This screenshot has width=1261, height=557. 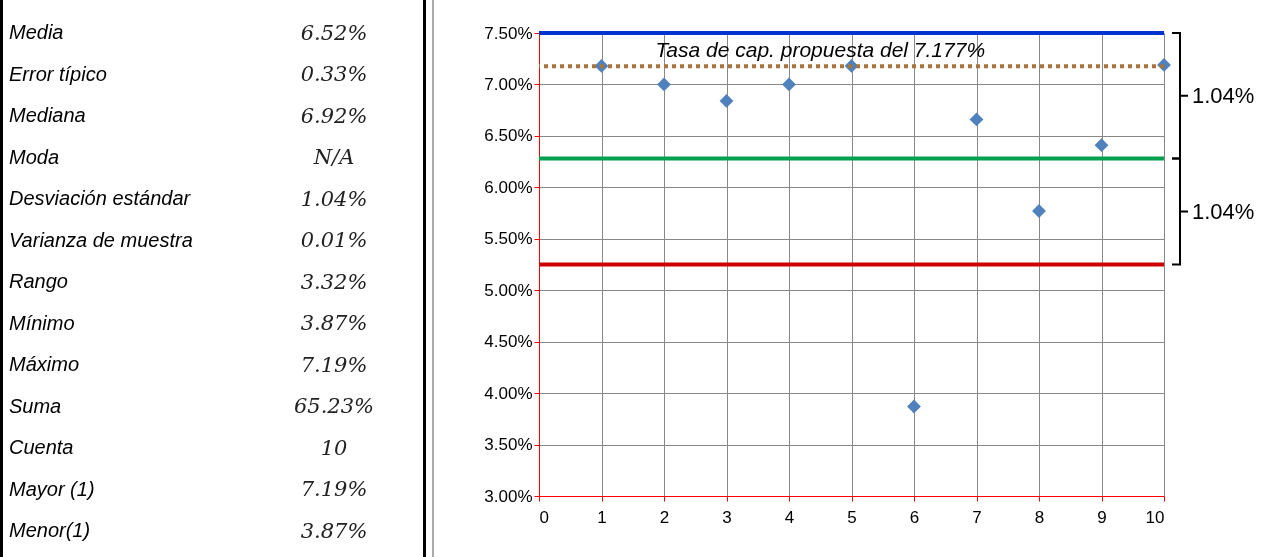 I want to click on x-tick-label: 3, so click(x=727, y=517).